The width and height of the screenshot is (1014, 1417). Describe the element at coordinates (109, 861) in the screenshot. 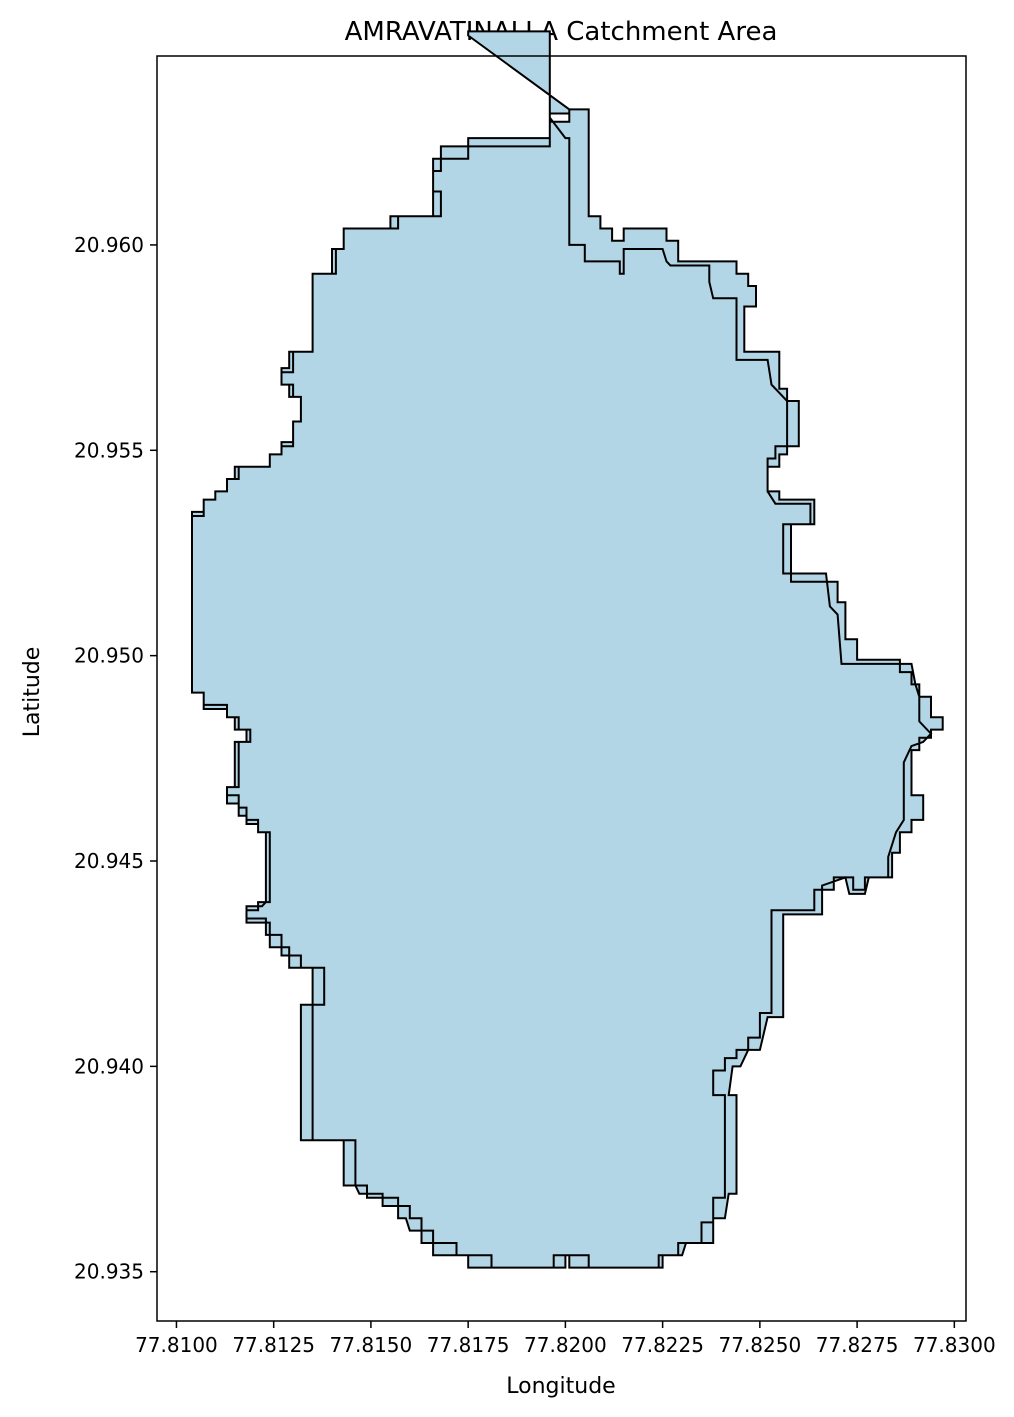

I see `y-tick-label: 20.945` at that location.